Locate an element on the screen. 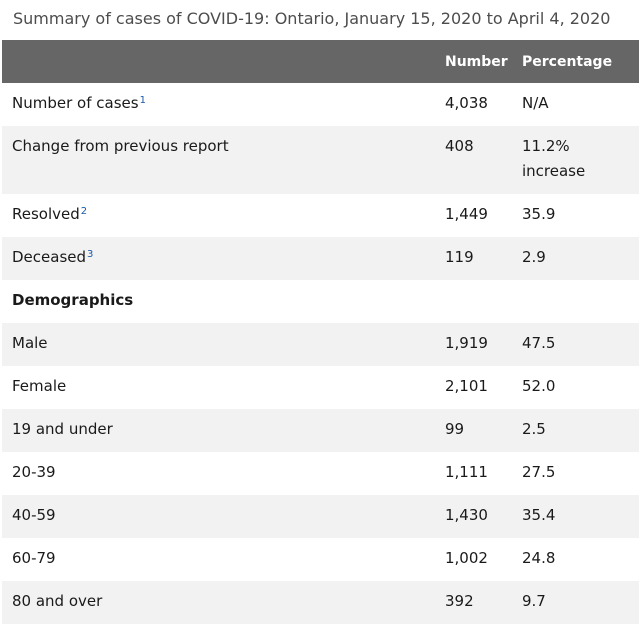 The image size is (640, 624). row-label: 80 and over is located at coordinates (57, 601).